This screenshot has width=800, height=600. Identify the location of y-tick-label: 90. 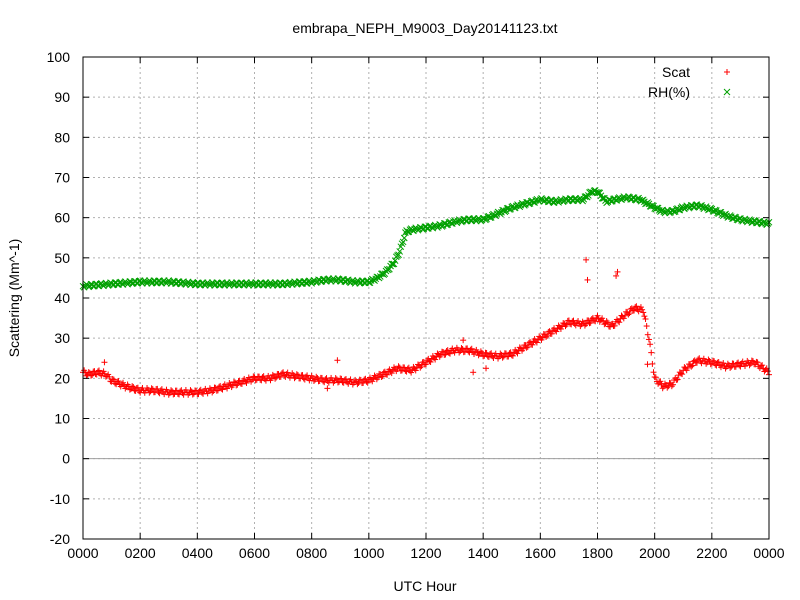
(62, 97).